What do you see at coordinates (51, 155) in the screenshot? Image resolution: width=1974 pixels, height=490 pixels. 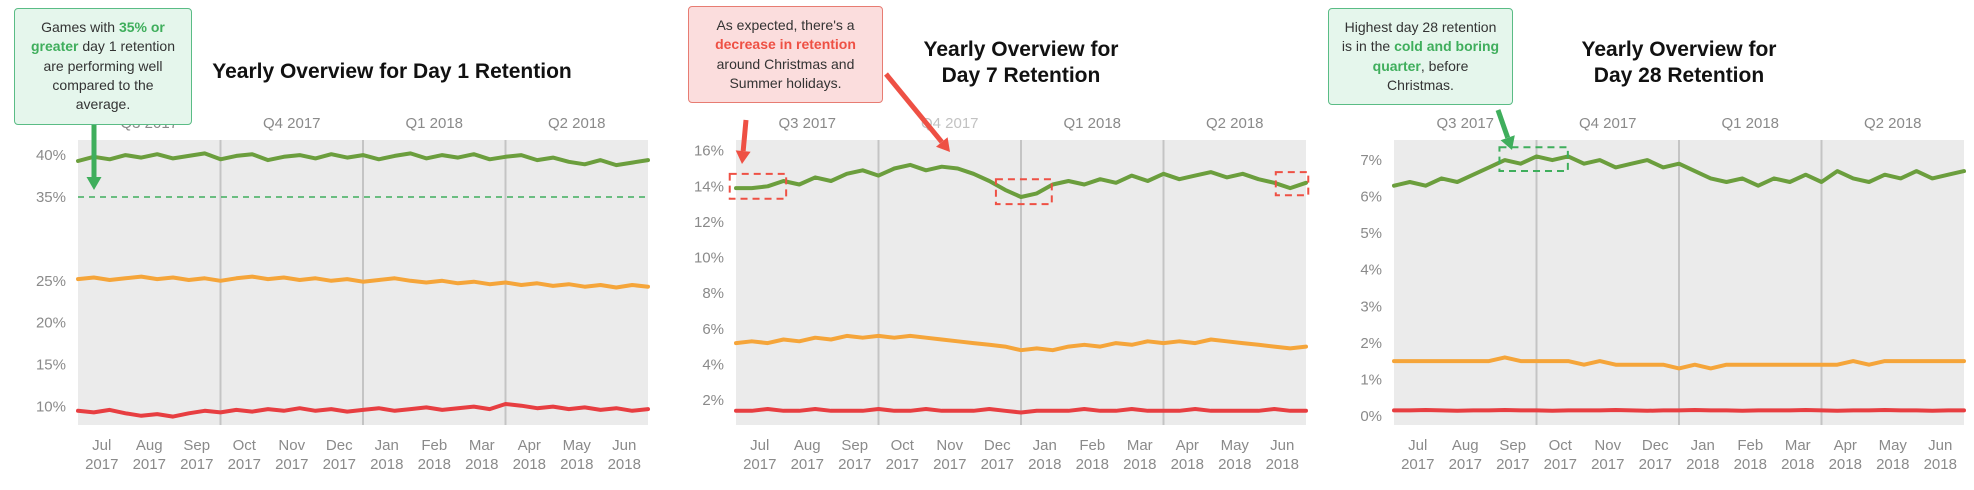 I see `y-tick-label: 40%` at bounding box center [51, 155].